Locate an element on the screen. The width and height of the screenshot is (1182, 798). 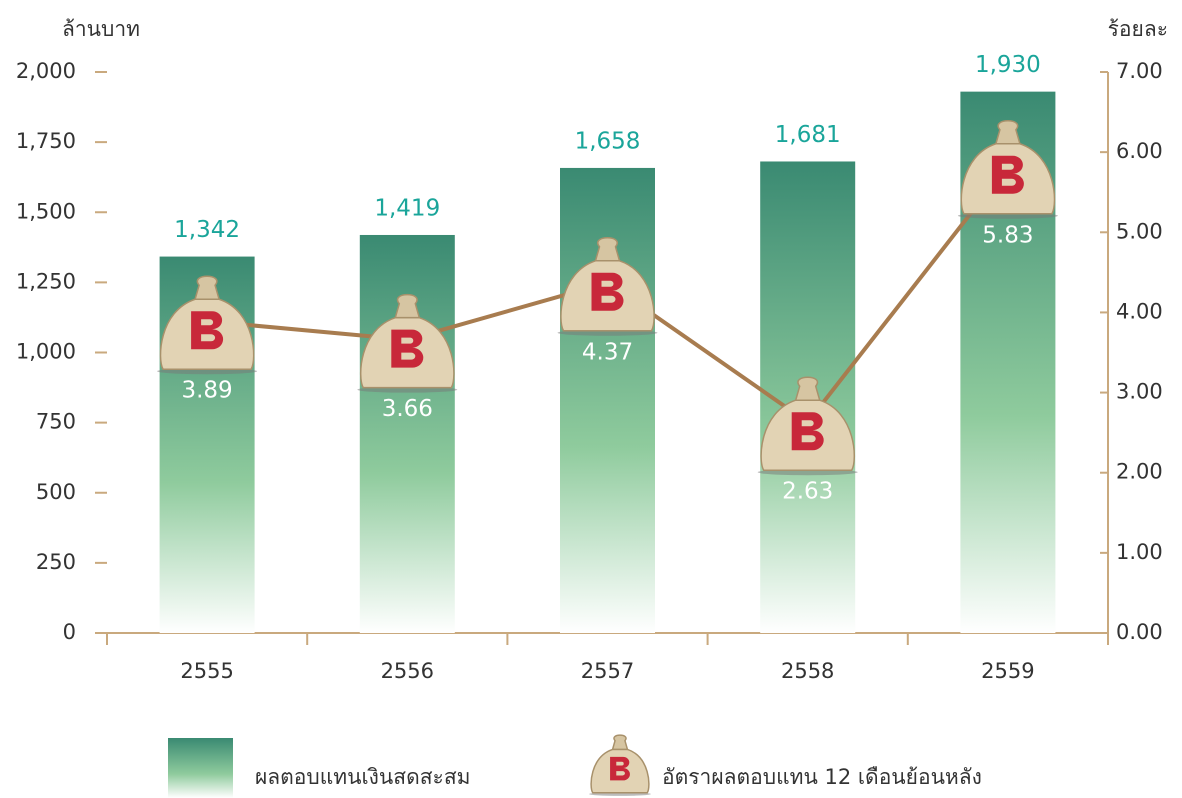
line-value-label: 3.89 is located at coordinates (206, 391).